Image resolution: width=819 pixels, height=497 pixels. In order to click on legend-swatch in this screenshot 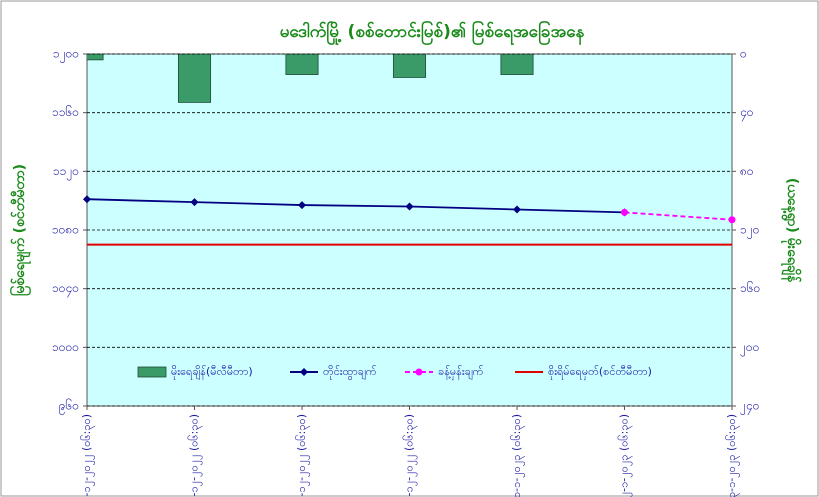, I will do `click(152, 372)`.